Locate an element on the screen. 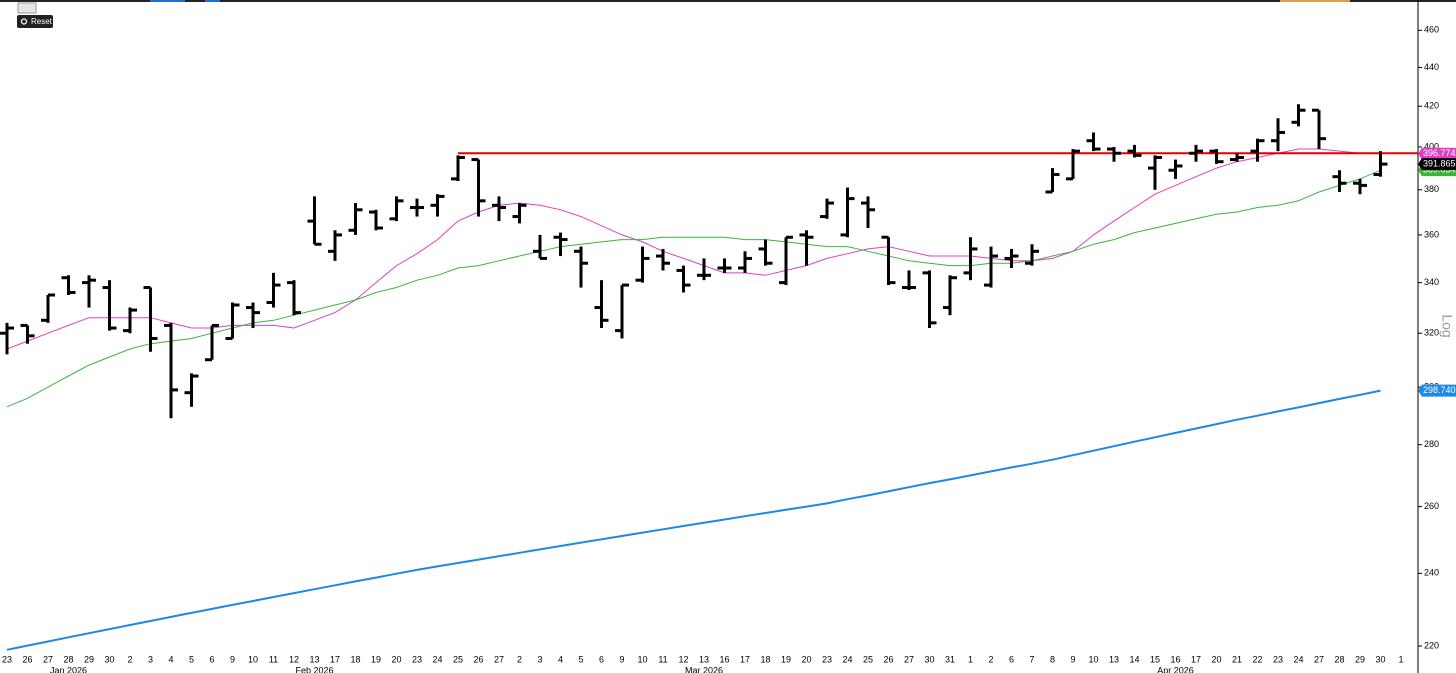 The width and height of the screenshot is (1456, 673). x-tick-label: 29 is located at coordinates (89, 659).